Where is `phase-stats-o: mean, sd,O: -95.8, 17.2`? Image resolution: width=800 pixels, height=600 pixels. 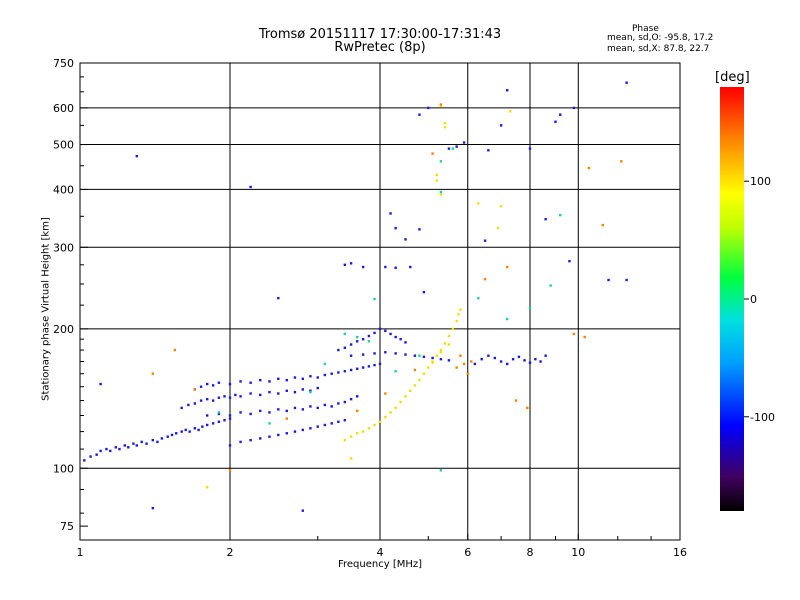 phase-stats-o: mean, sd,O: -95.8, 17.2 is located at coordinates (660, 38).